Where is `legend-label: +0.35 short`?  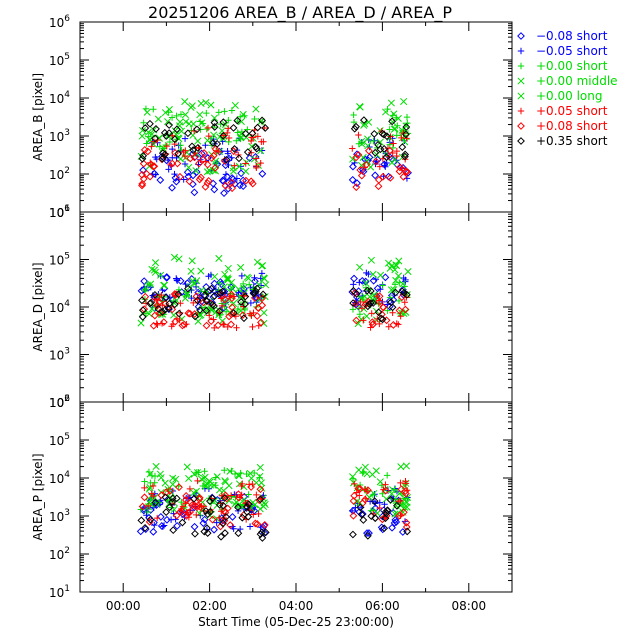 legend-label: +0.35 short is located at coordinates (572, 141).